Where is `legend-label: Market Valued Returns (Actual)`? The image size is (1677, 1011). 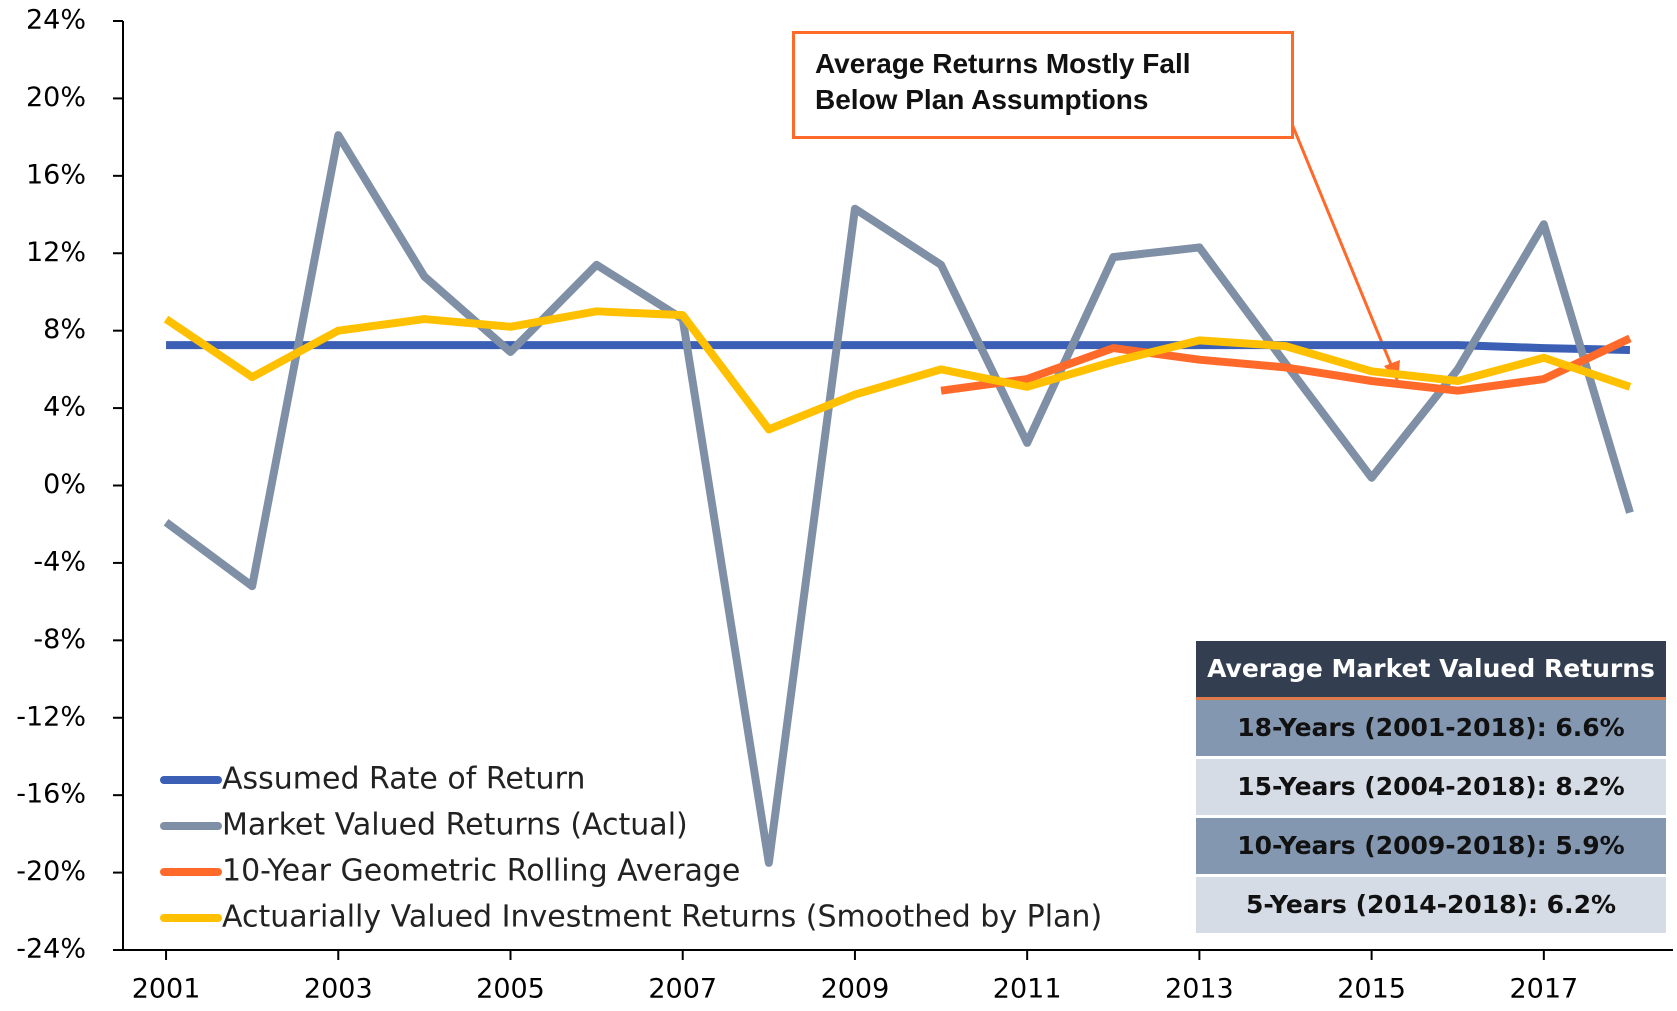 legend-label: Market Valued Returns (Actual) is located at coordinates (455, 825).